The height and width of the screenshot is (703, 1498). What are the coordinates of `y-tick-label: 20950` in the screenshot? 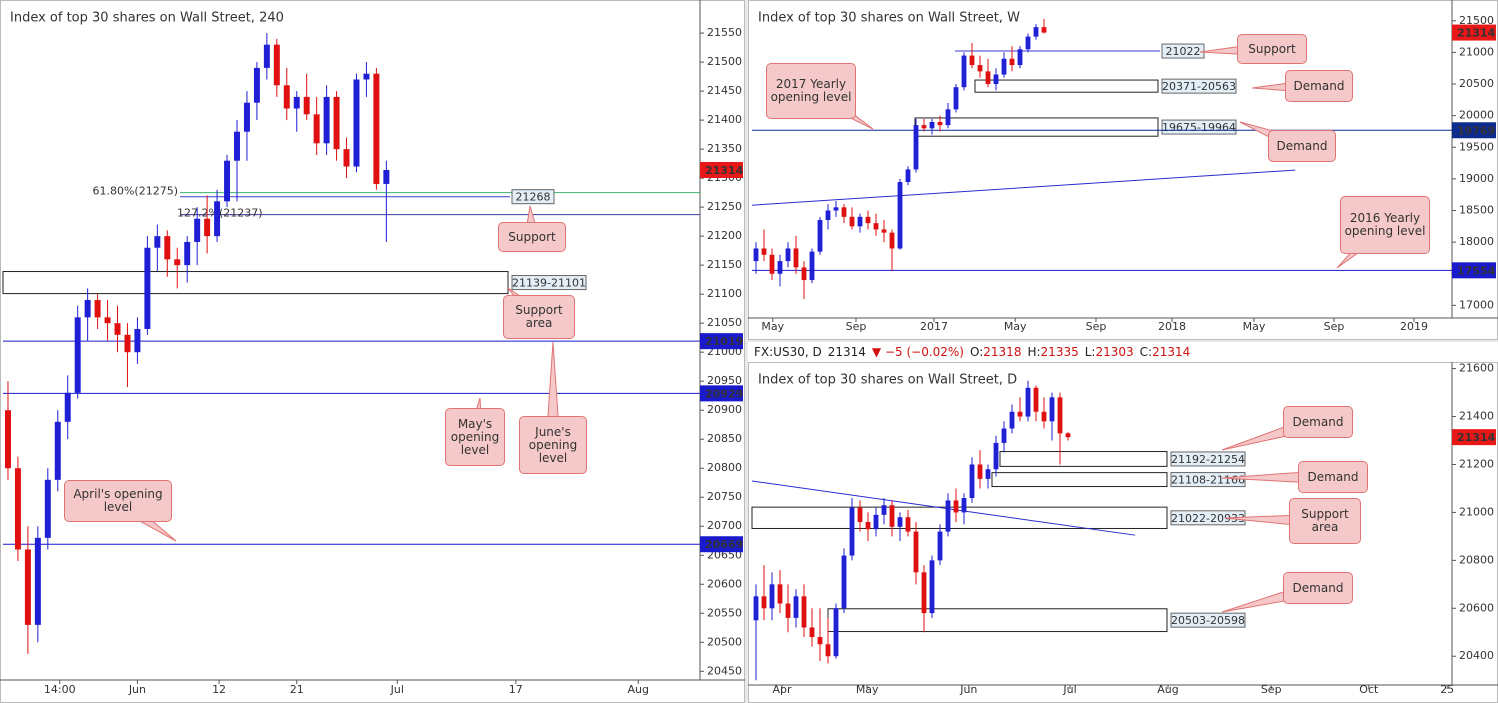 It's located at (724, 380).